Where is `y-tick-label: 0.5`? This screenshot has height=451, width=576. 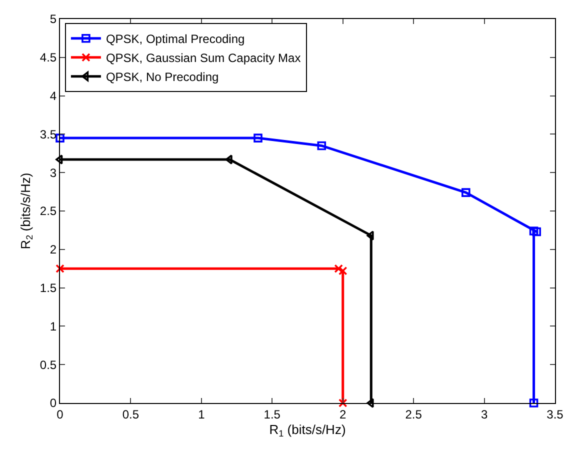 y-tick-label: 0.5 is located at coordinates (48, 365).